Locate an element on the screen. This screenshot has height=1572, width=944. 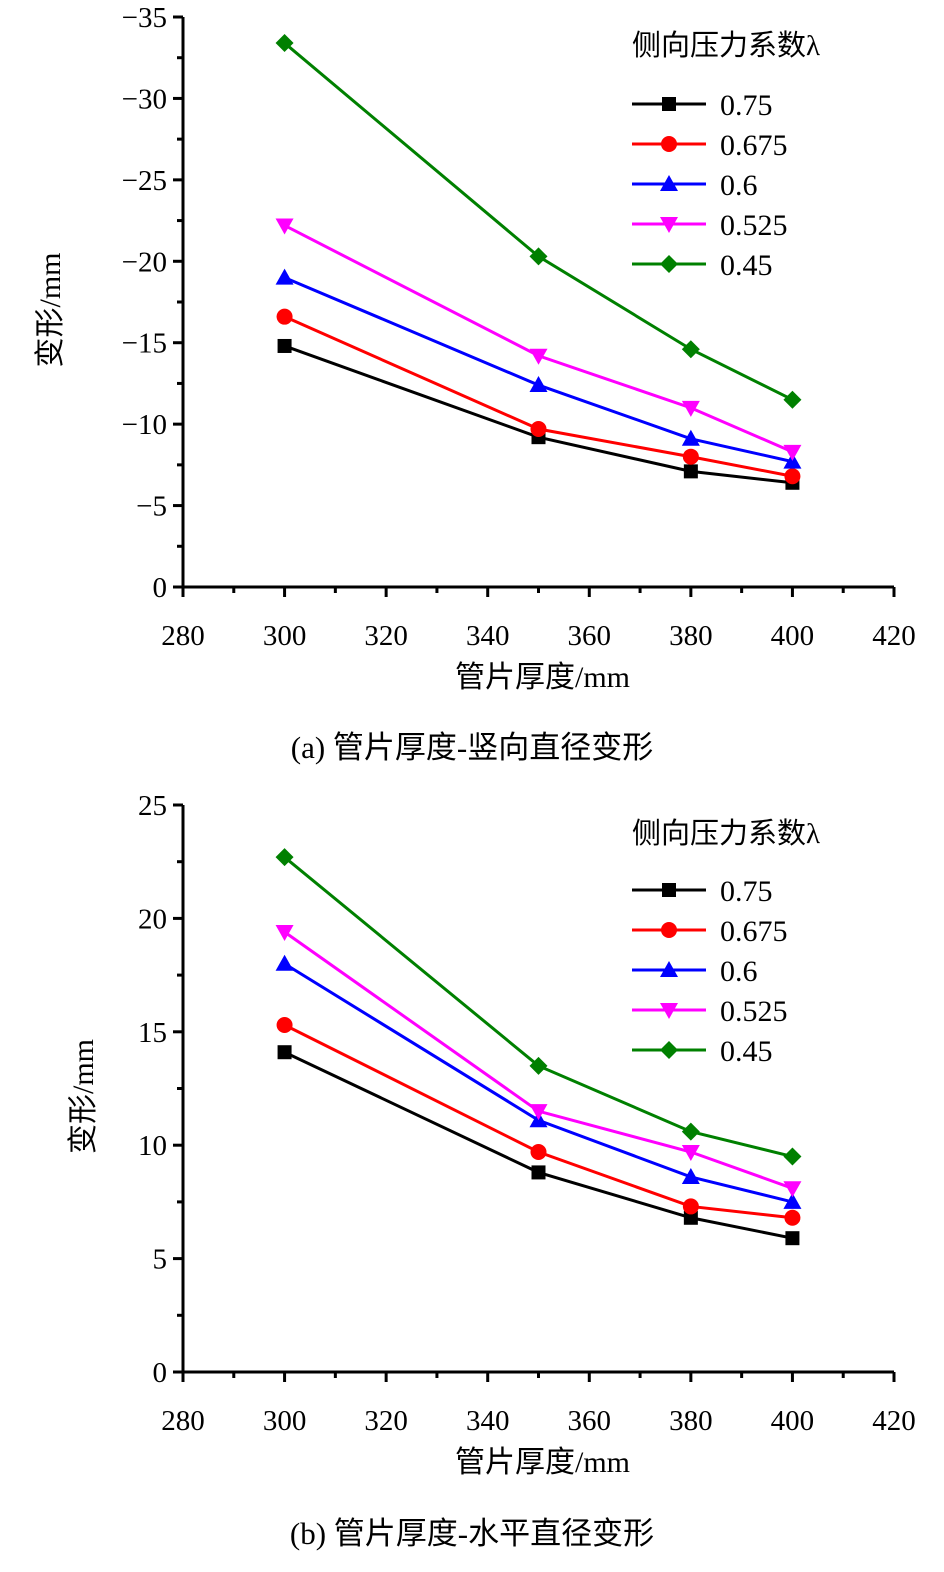
y-tick-label: 20 is located at coordinates (152, 919).